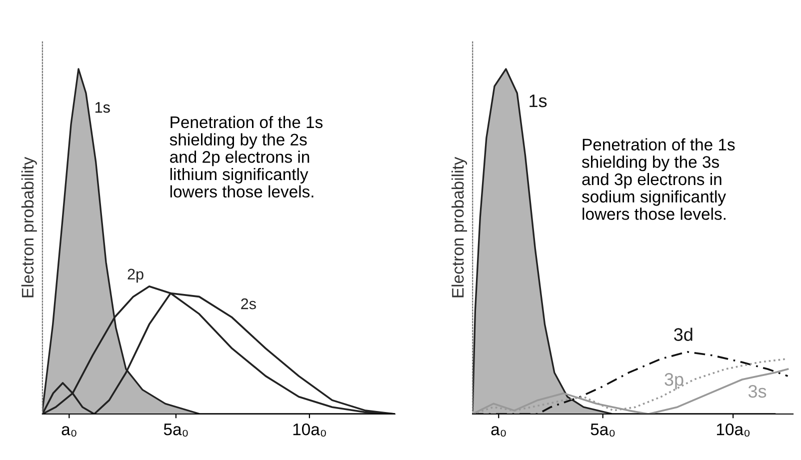 The width and height of the screenshot is (801, 460). I want to click on series-label: 3s, so click(757, 391).